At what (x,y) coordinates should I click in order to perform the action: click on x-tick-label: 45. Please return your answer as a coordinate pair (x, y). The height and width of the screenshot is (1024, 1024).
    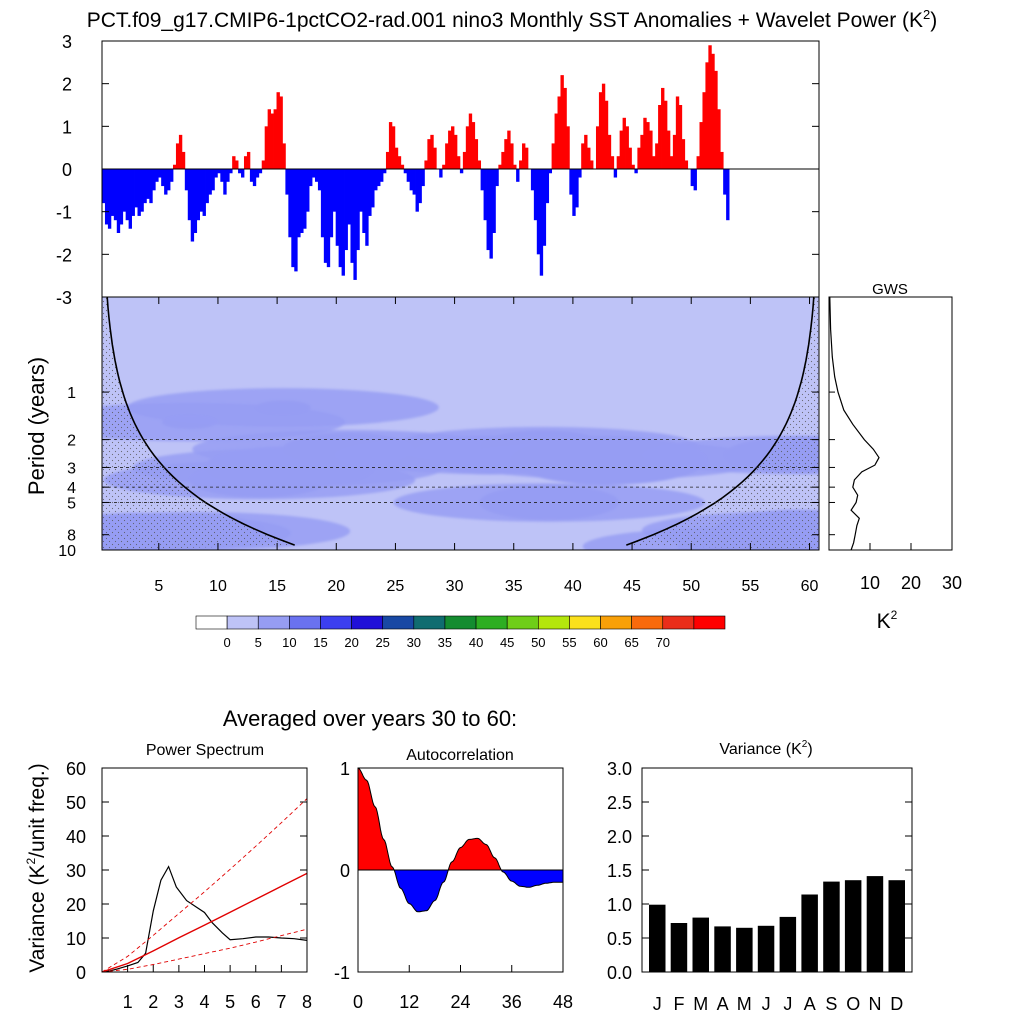
    Looking at the image, I should click on (632, 586).